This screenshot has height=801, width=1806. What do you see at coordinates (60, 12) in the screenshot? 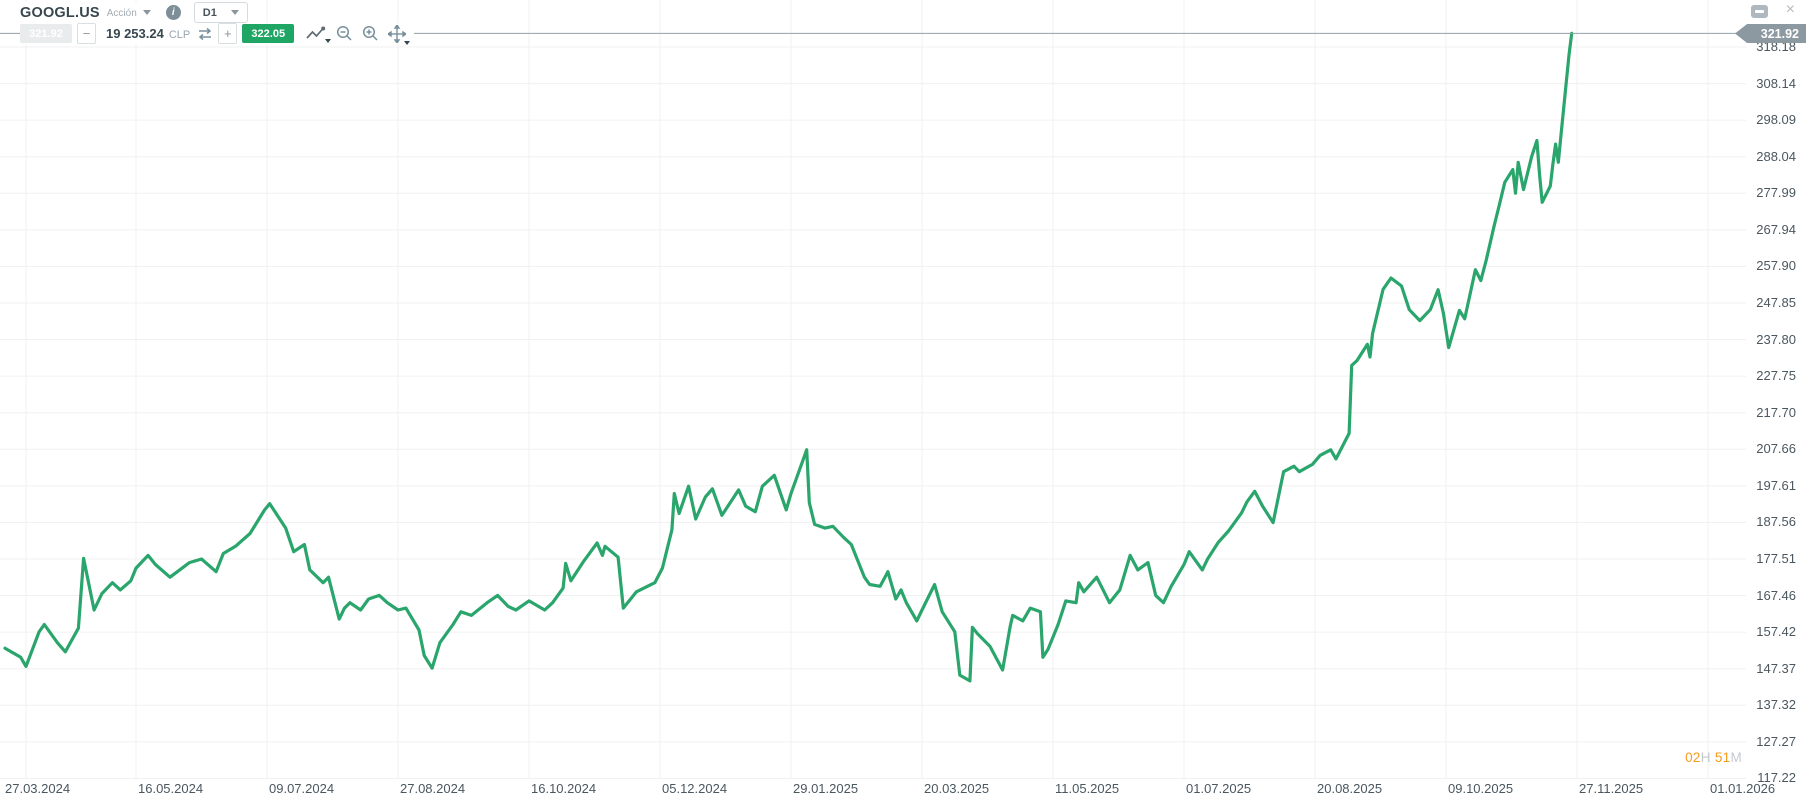
I see `symbol-label: GOOGL.US` at bounding box center [60, 12].